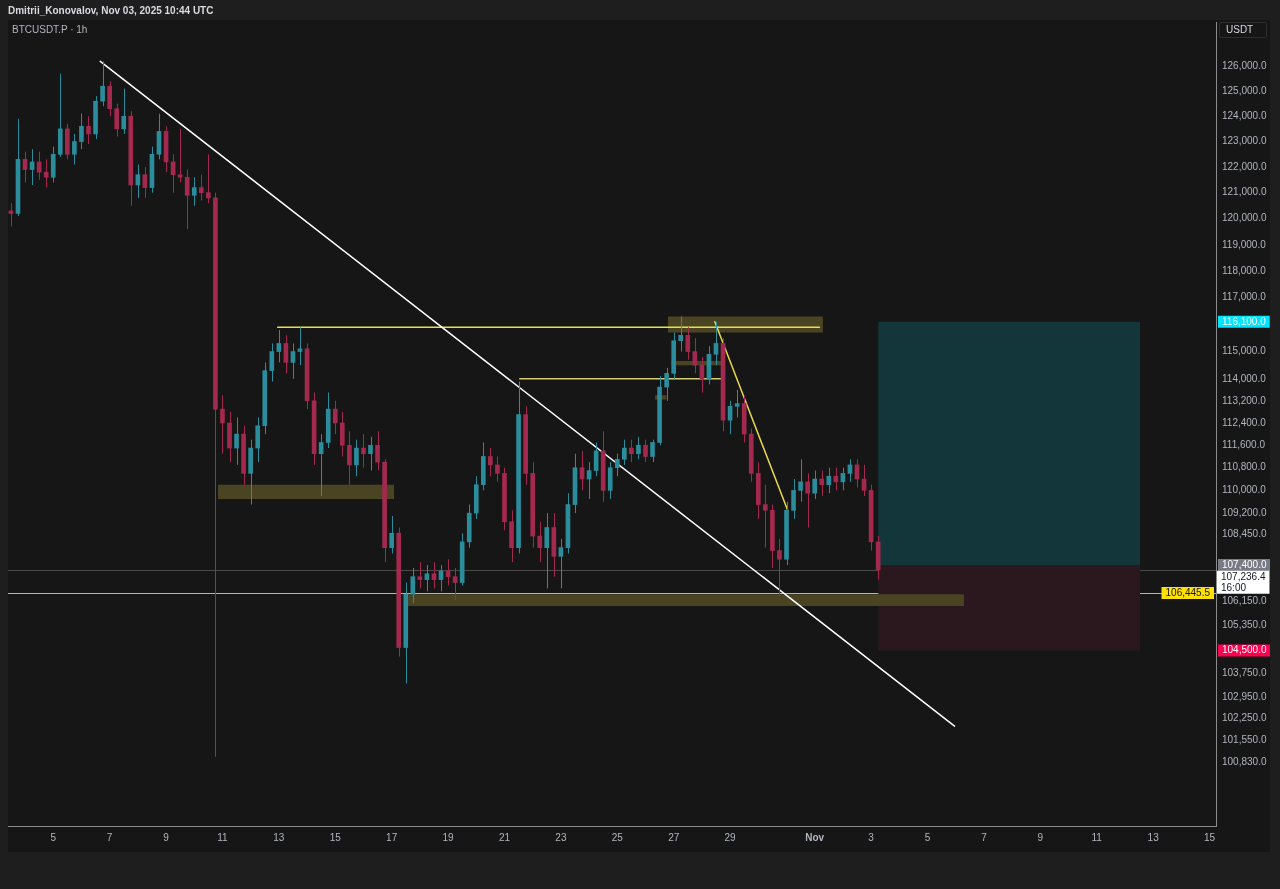 The height and width of the screenshot is (889, 1280). Describe the element at coordinates (392, 837) in the screenshot. I see `x-tick-label: 17` at that location.